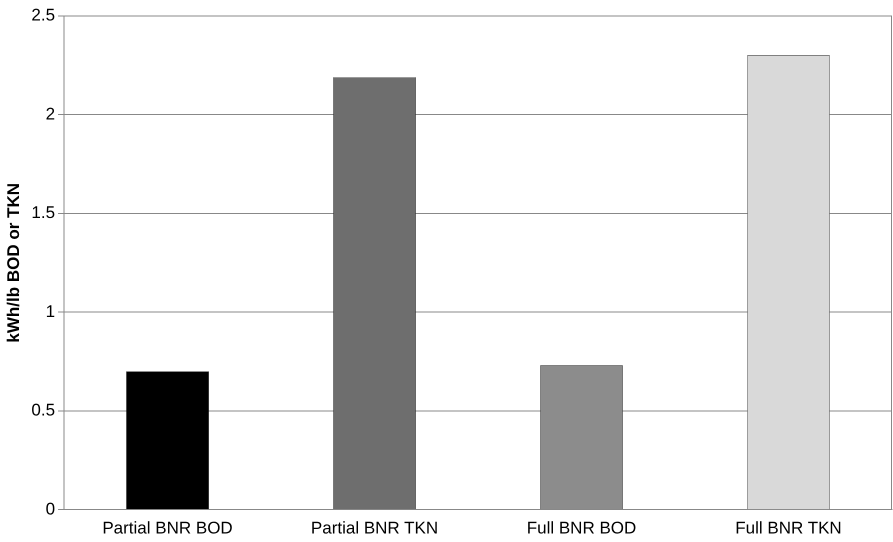  Describe the element at coordinates (13, 262) in the screenshot. I see `y-axis-title: kWh/lb BOD or TKN` at that location.